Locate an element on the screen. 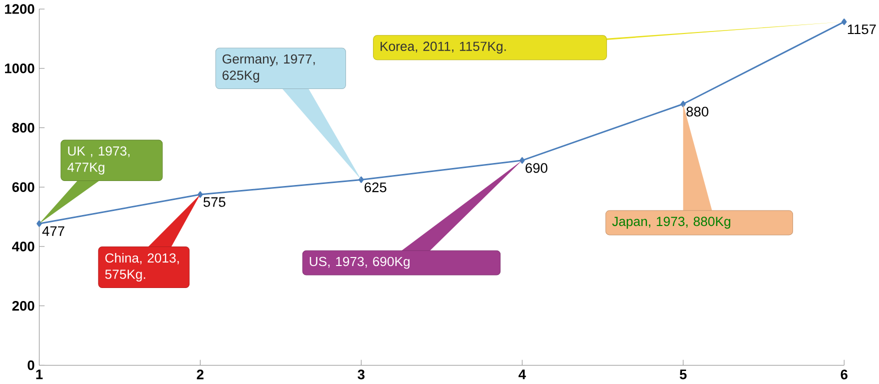  data-label: 1157 is located at coordinates (862, 29).